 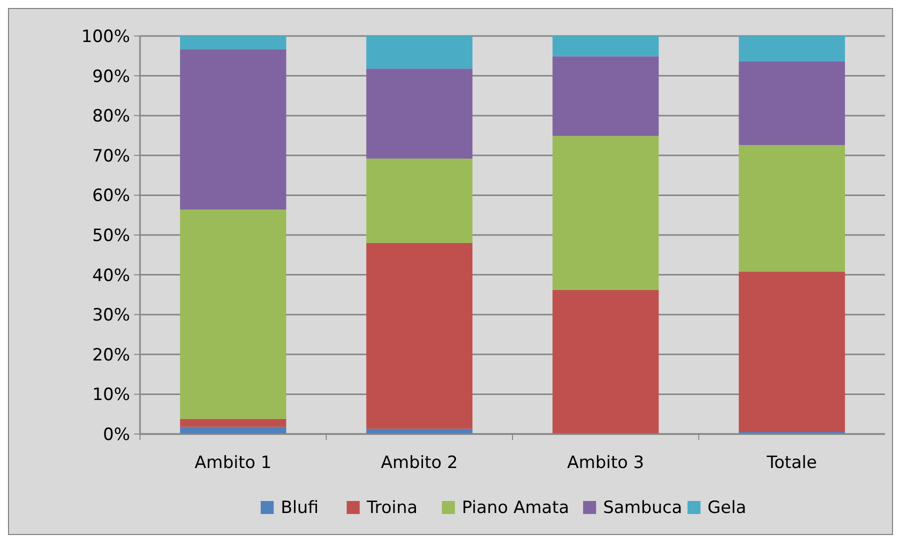 I want to click on y-tick-label: 70%, so click(x=111, y=156).